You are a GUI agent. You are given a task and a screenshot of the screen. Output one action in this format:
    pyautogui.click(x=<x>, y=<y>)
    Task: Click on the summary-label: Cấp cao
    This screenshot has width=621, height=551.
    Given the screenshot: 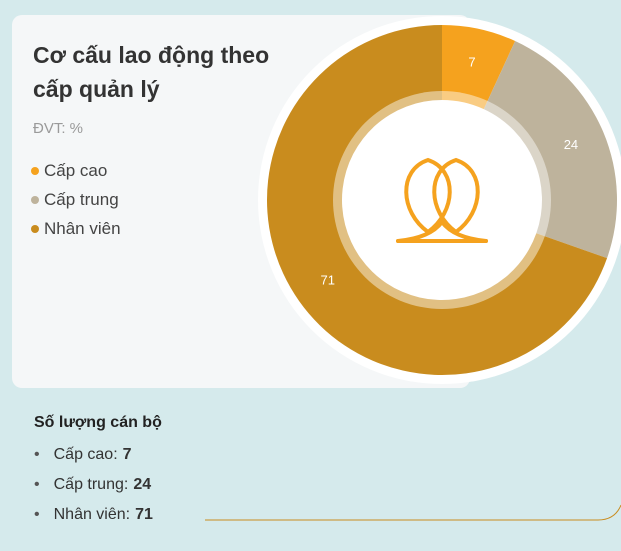 What is the action you would take?
    pyautogui.click(x=88, y=455)
    